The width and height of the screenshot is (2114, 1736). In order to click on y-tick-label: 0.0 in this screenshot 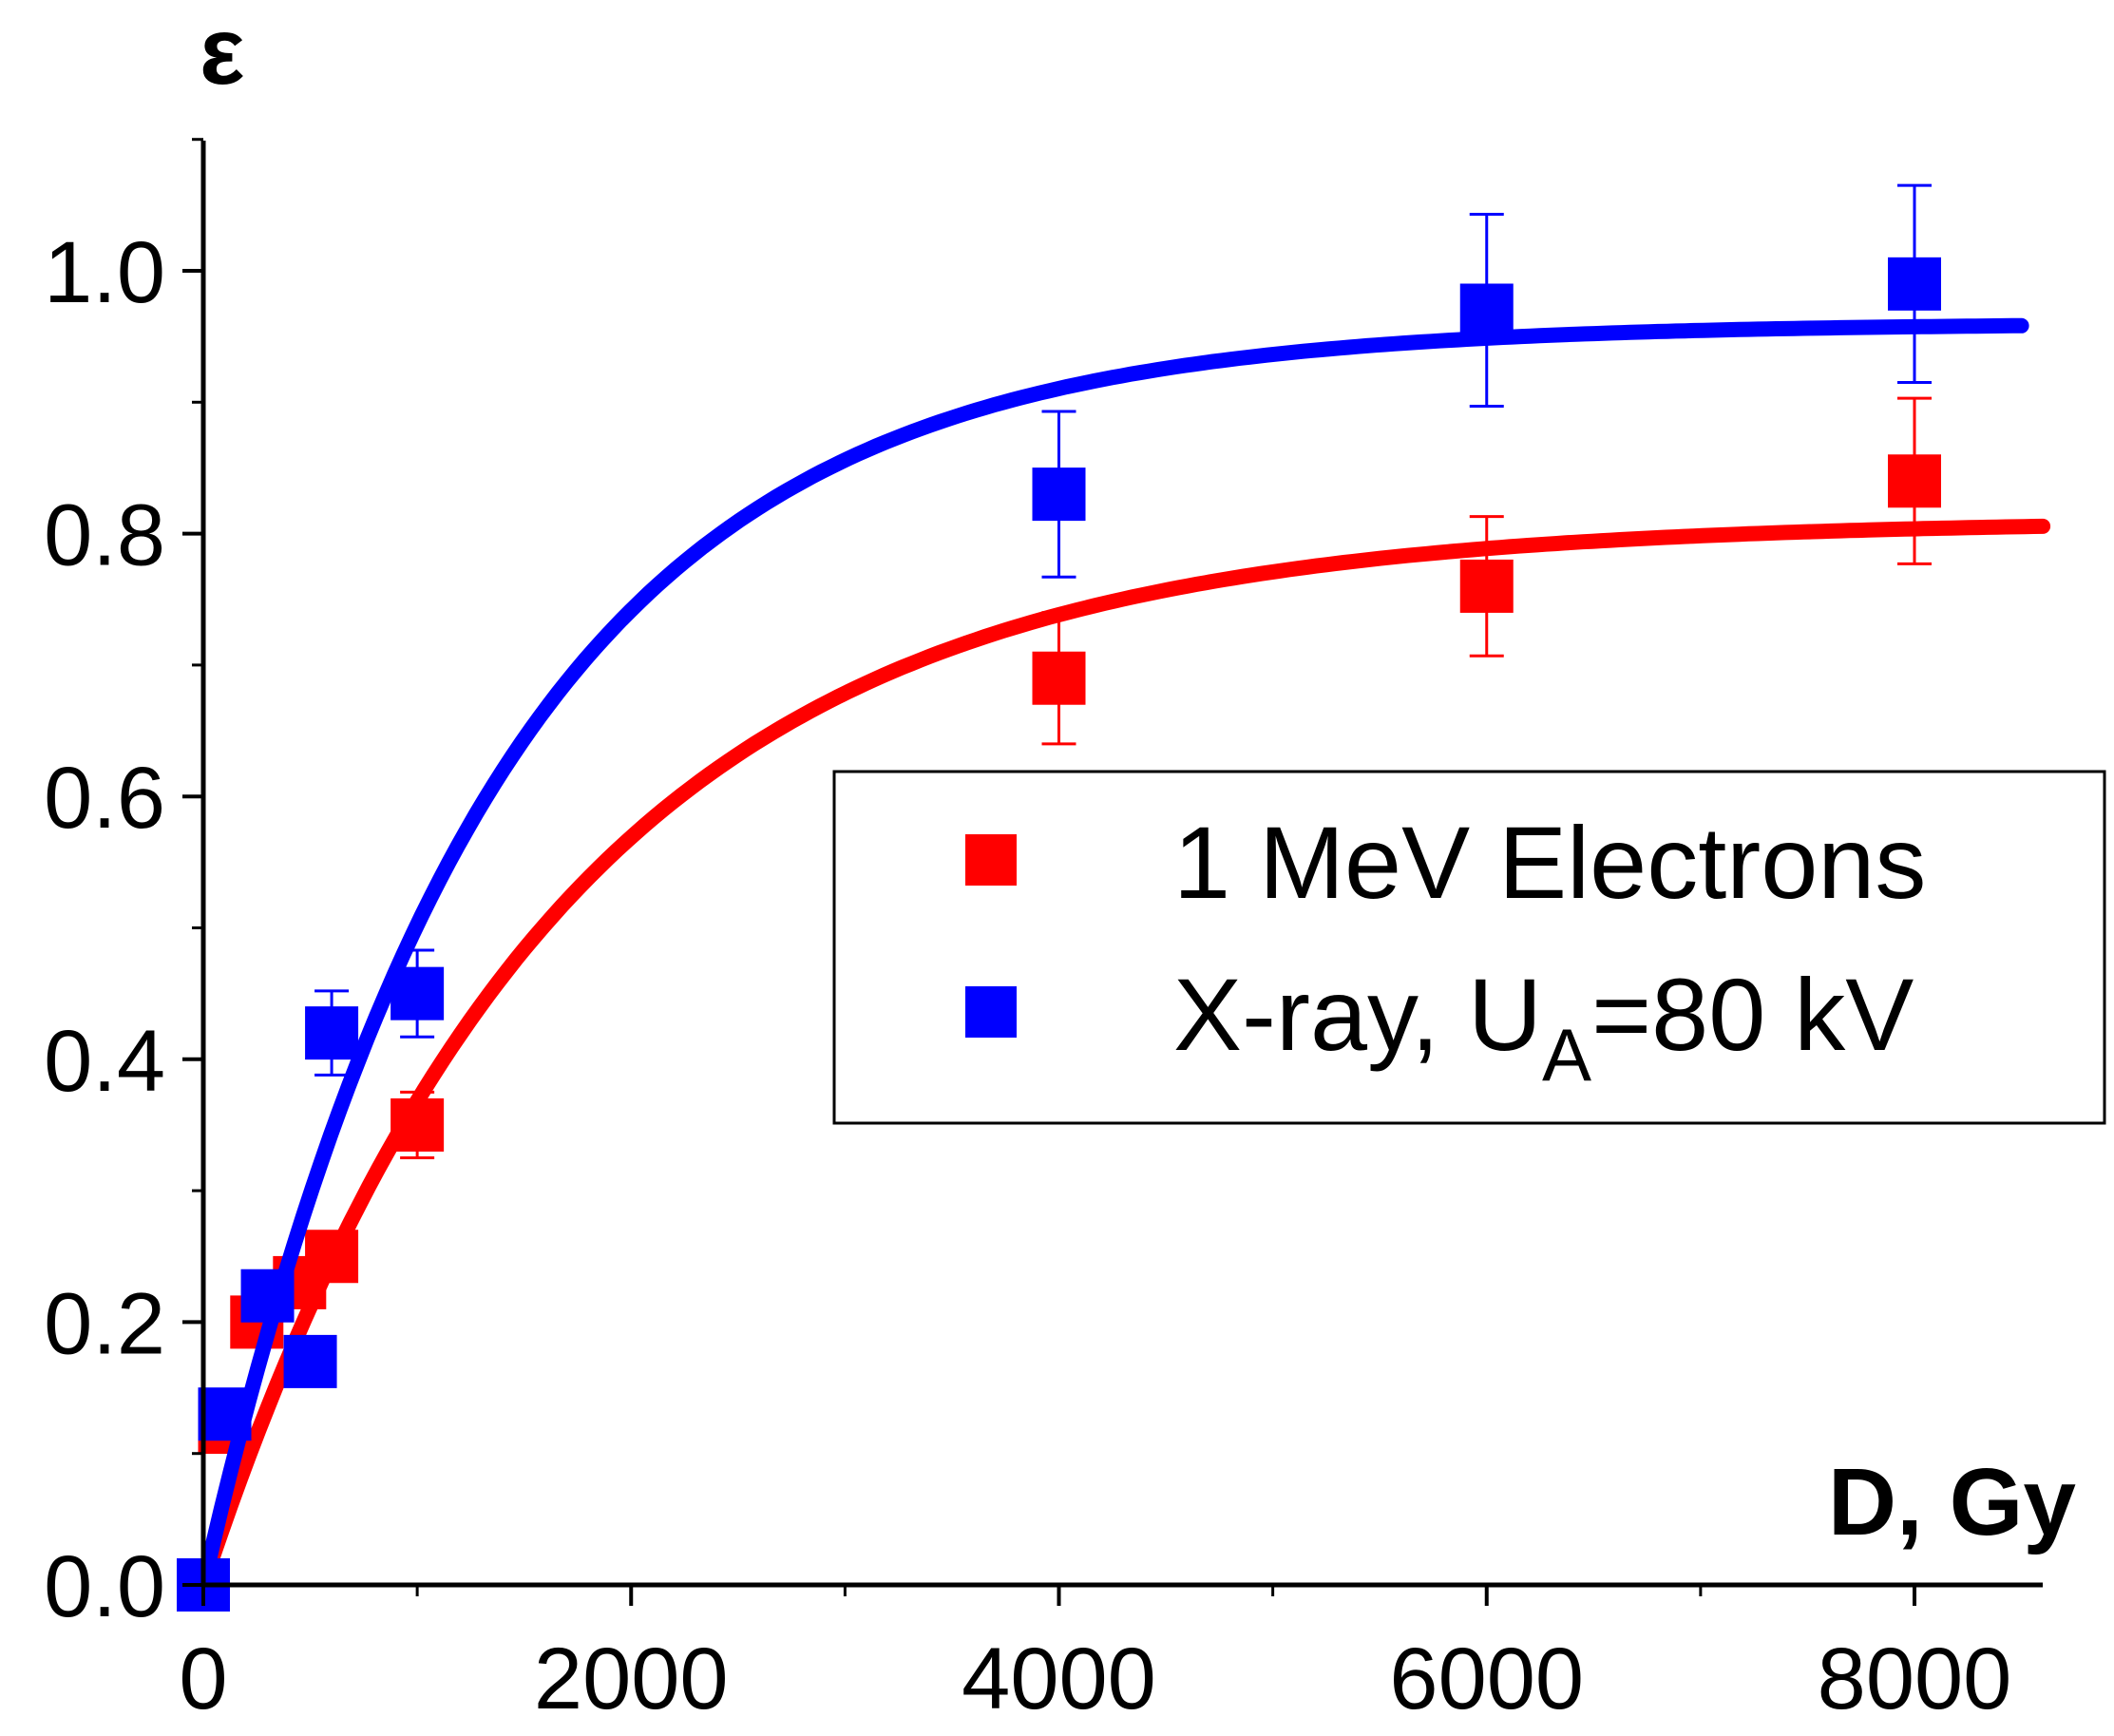, I will do `click(105, 1586)`.